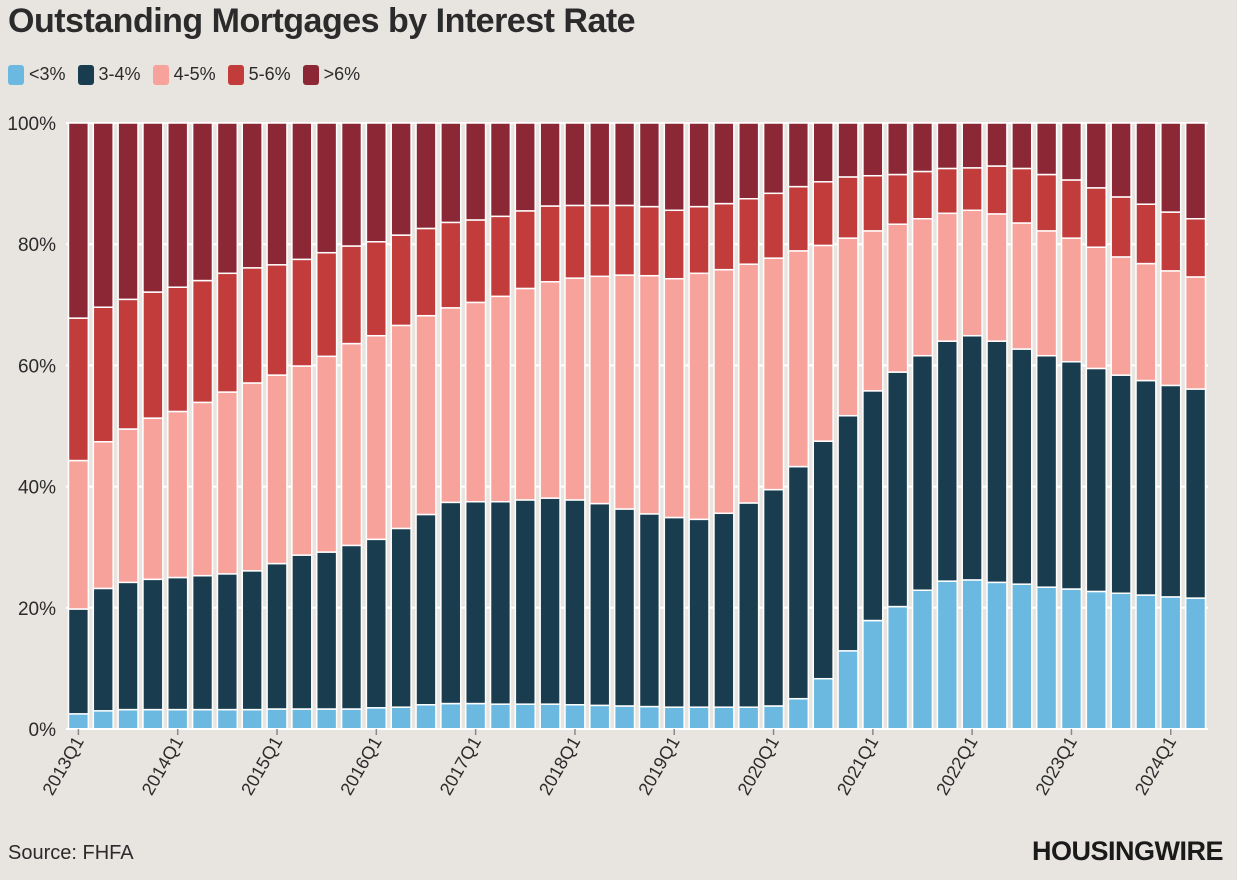 This screenshot has width=1237, height=880. I want to click on x-tick-label: 2017Q1, so click(460, 765).